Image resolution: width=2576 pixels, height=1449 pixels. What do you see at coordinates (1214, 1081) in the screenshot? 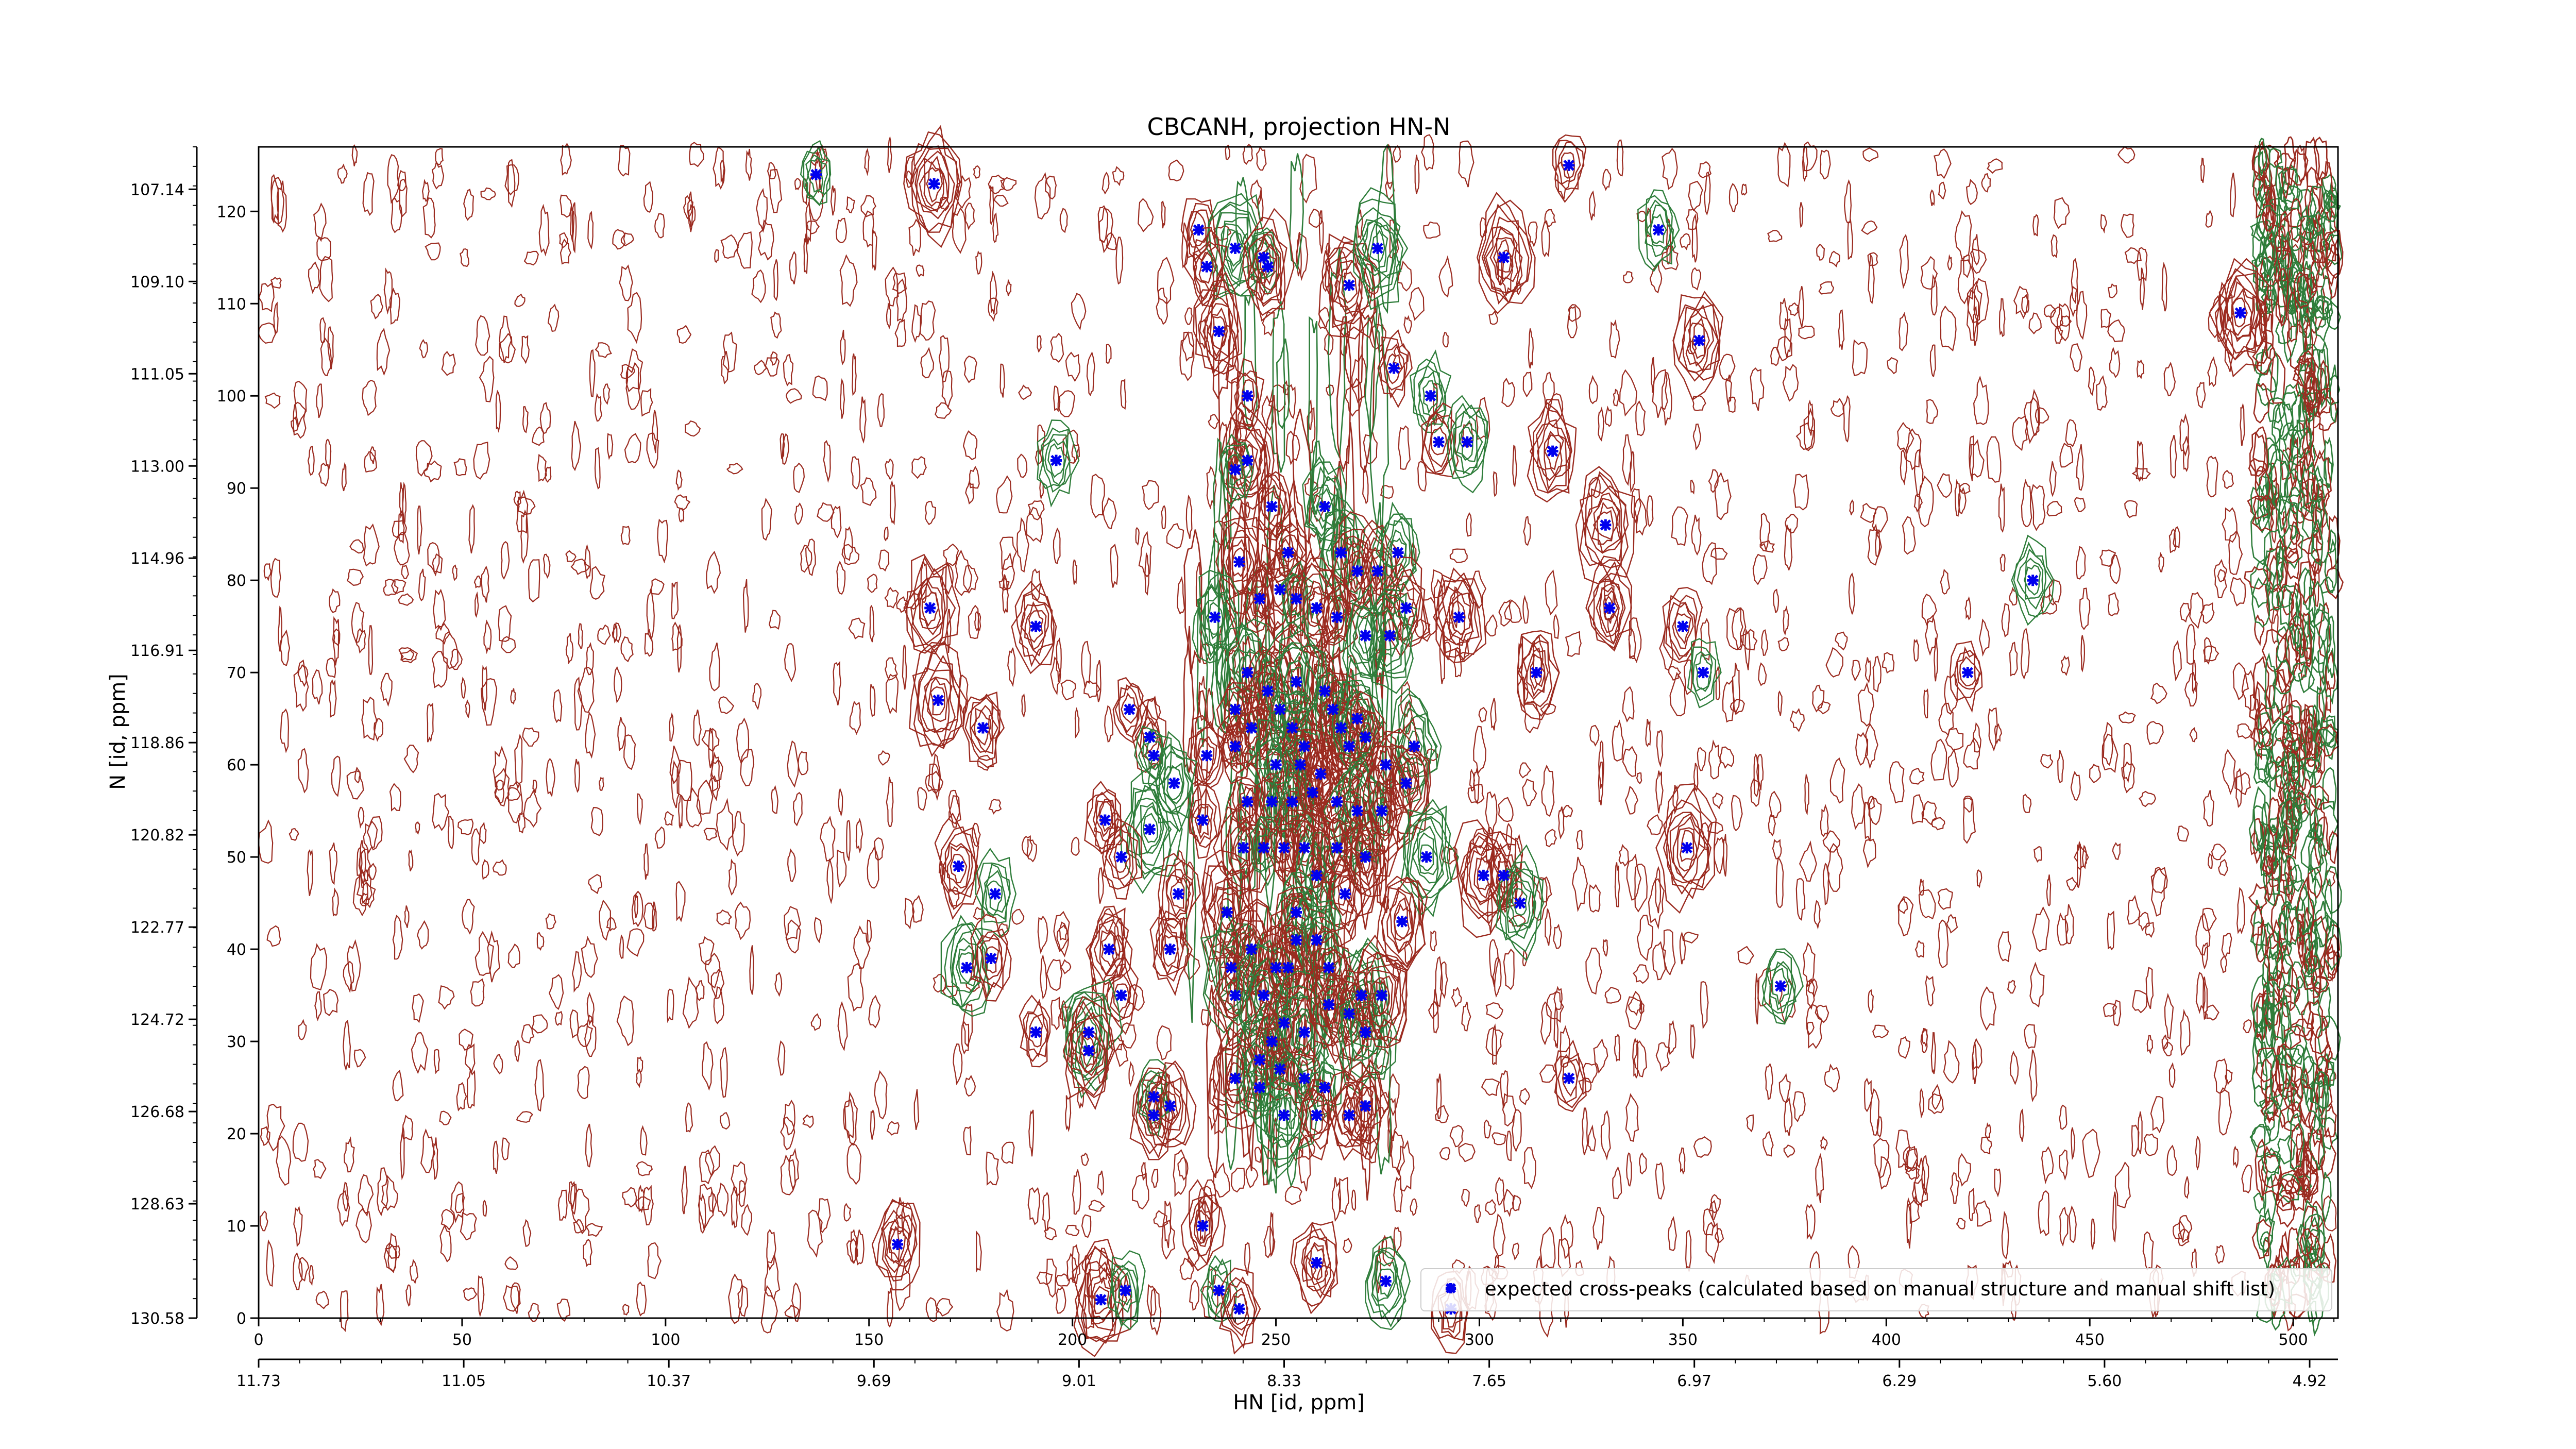
I see `streak-contour` at bounding box center [1214, 1081].